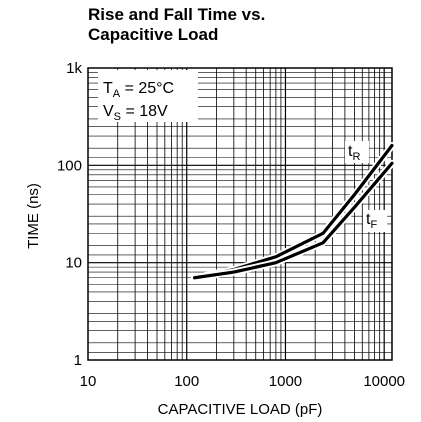  I want to click on condition-ta: TA = 25°C, so click(138, 90).